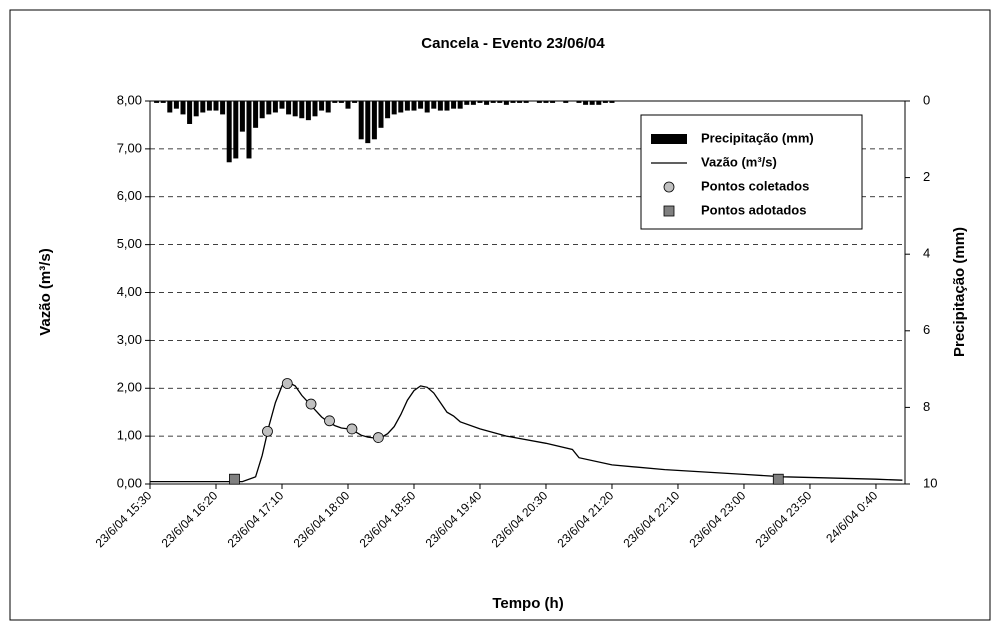 The height and width of the screenshot is (629, 1002). What do you see at coordinates (926, 176) in the screenshot?
I see `y2-tick-label: 2` at bounding box center [926, 176].